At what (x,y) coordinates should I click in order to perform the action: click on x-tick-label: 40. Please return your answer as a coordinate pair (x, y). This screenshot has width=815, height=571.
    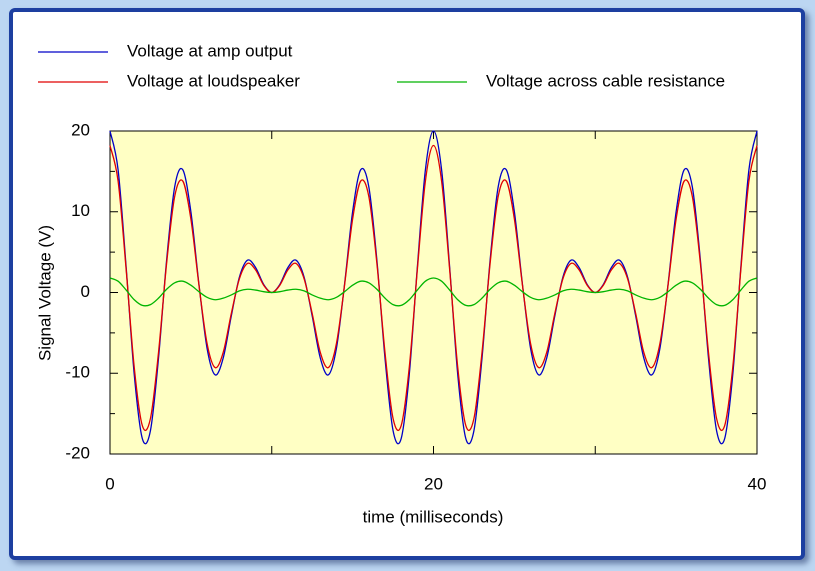
    Looking at the image, I should click on (757, 483).